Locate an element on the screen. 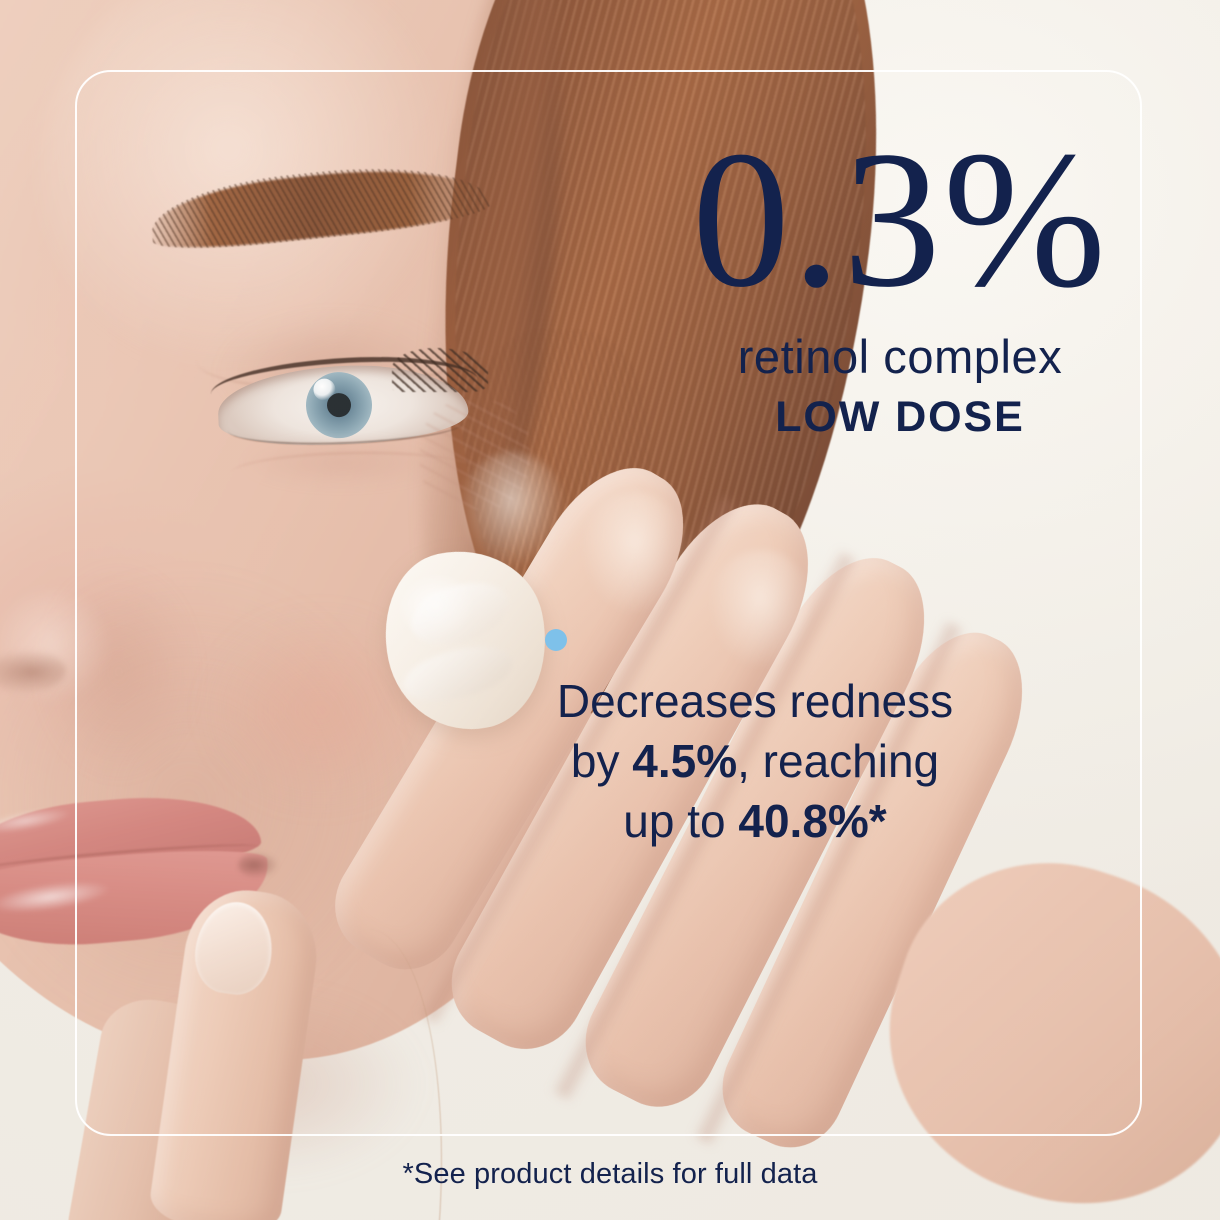  callout-line1-text: Decreases redness is located at coordinates (755, 701).